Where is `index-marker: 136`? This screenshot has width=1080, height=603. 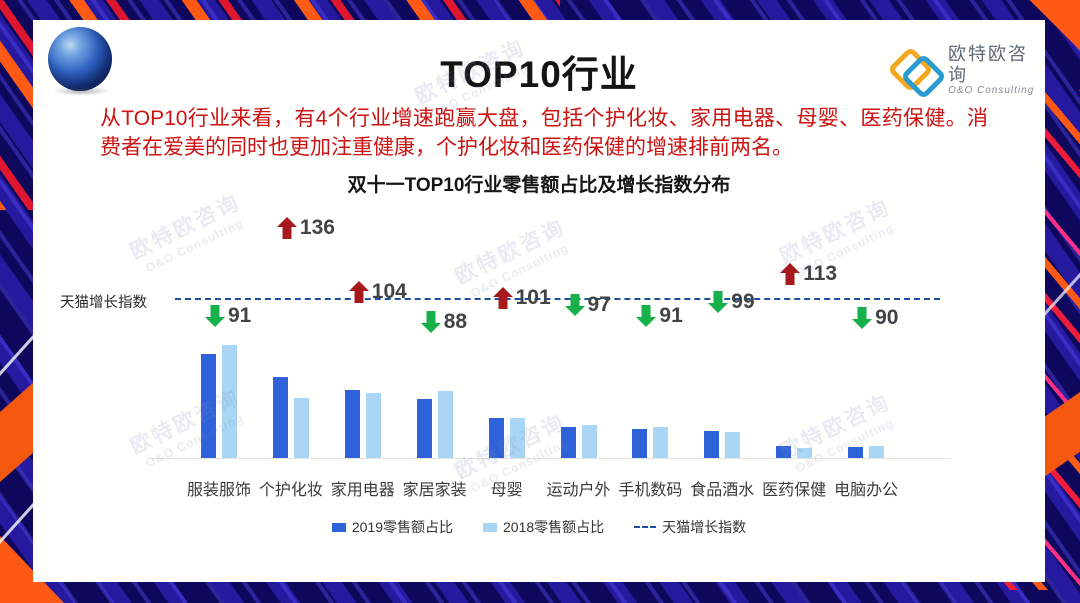
index-marker: 136 is located at coordinates (305, 228).